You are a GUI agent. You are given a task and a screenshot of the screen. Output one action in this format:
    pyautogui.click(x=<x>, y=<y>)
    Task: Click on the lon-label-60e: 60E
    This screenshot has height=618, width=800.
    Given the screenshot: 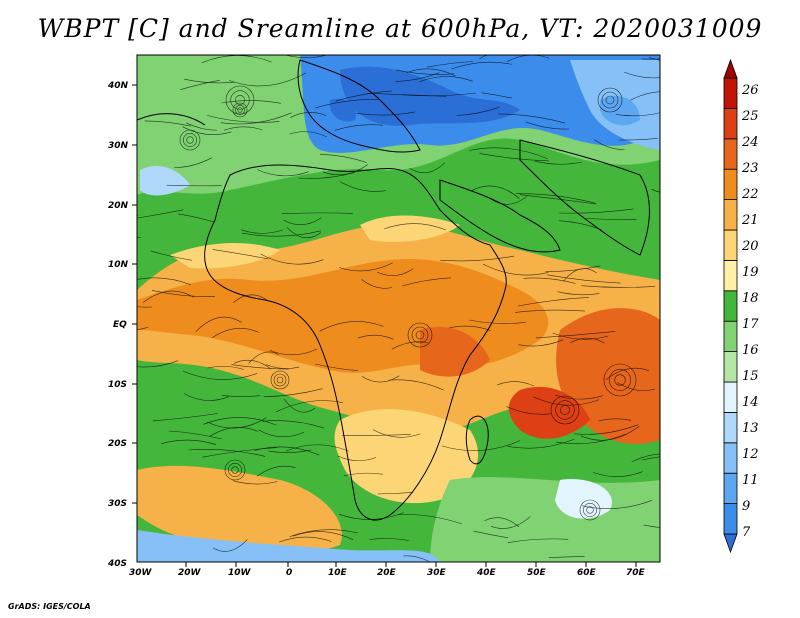 What is the action you would take?
    pyautogui.click(x=587, y=573)
    